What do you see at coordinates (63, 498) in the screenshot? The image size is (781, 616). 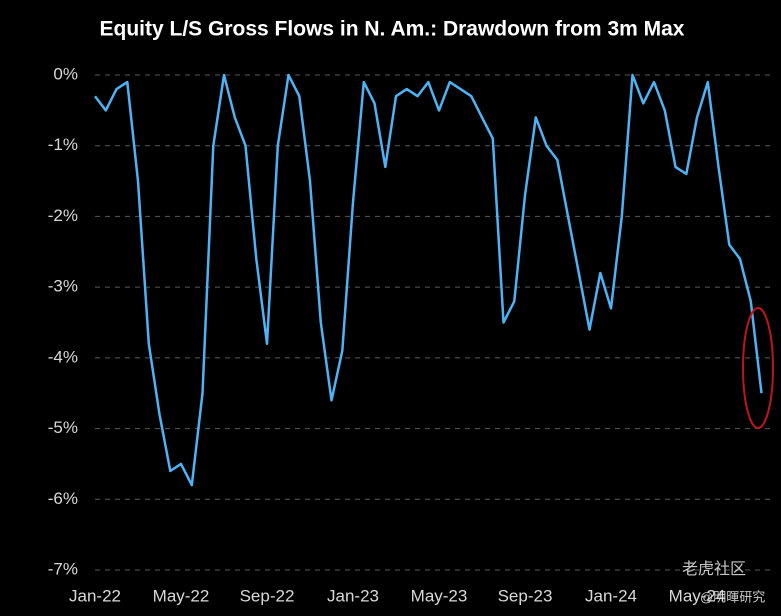 I see `y-tick-label: -6%` at bounding box center [63, 498].